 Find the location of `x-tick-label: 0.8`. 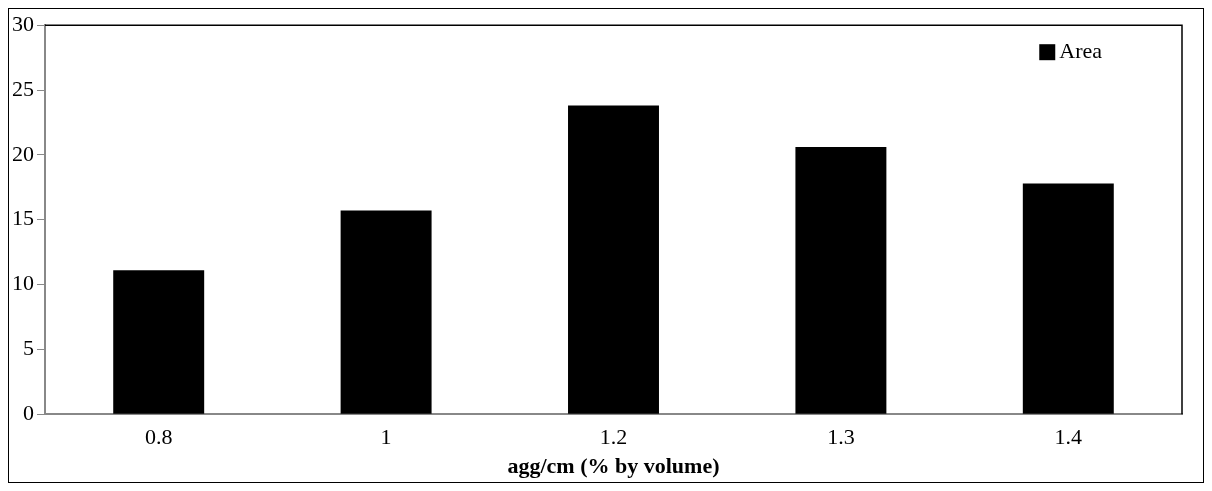

x-tick-label: 0.8 is located at coordinates (158, 437).